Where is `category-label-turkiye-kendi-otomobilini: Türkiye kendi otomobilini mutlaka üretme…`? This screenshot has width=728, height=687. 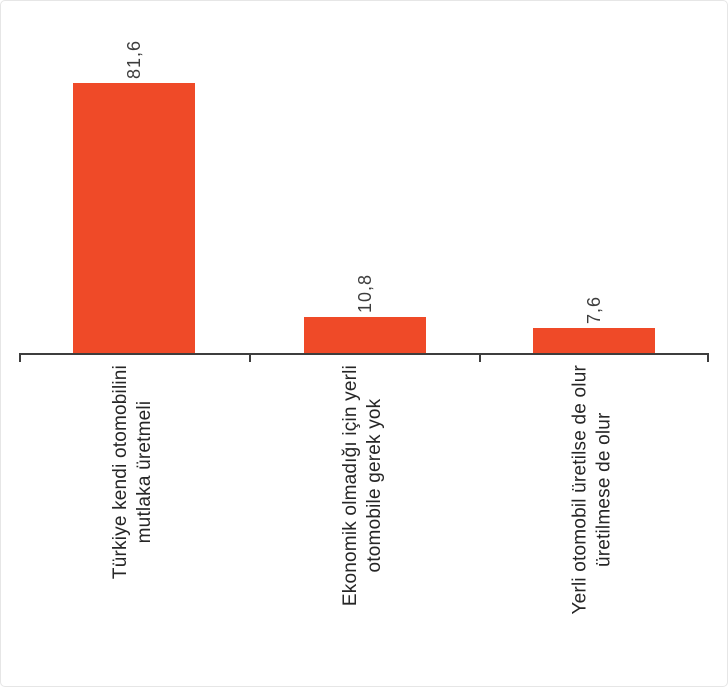 category-label-turkiye-kendi-otomobilini: Türkiye kendi otomobilini mutlaka üretme… is located at coordinates (133, 472).